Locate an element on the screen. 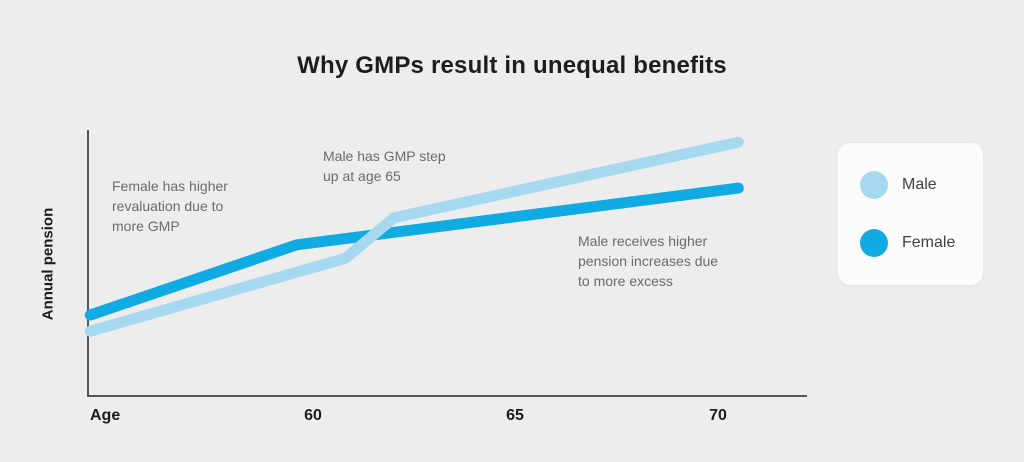 The height and width of the screenshot is (462, 1024). x-tick-65: 65 is located at coordinates (515, 415).